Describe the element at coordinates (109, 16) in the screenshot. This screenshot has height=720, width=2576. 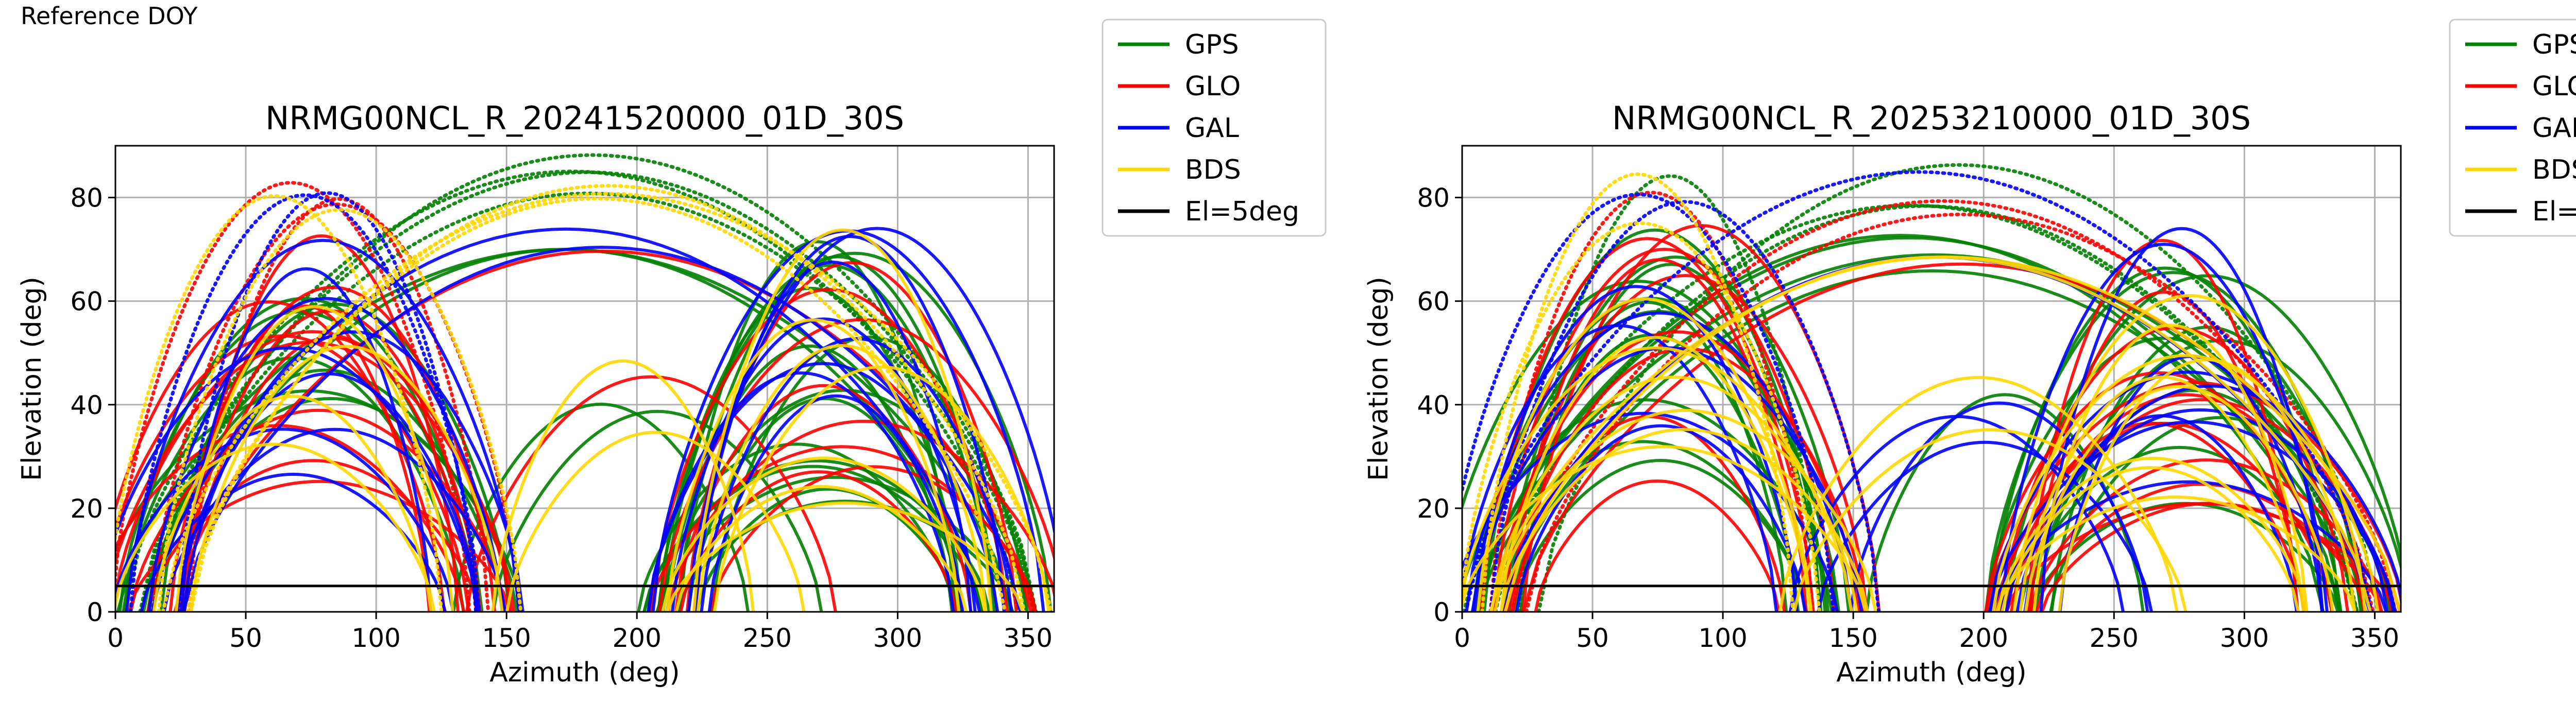
I see `reference-doy-label: Reference DOY` at that location.